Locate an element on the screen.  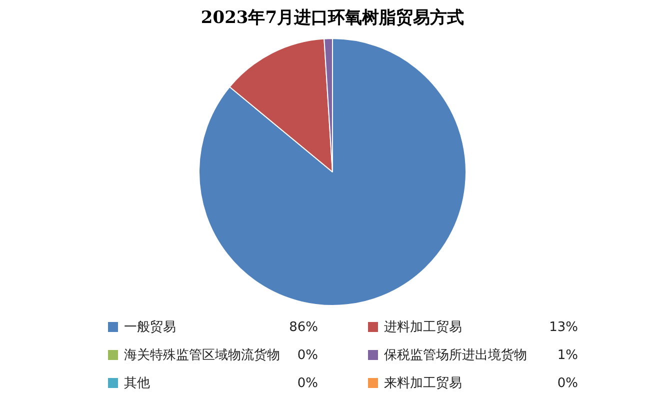
chart-title: 2023年7月进口环氧树脂贸易方式 is located at coordinates (333, 18).